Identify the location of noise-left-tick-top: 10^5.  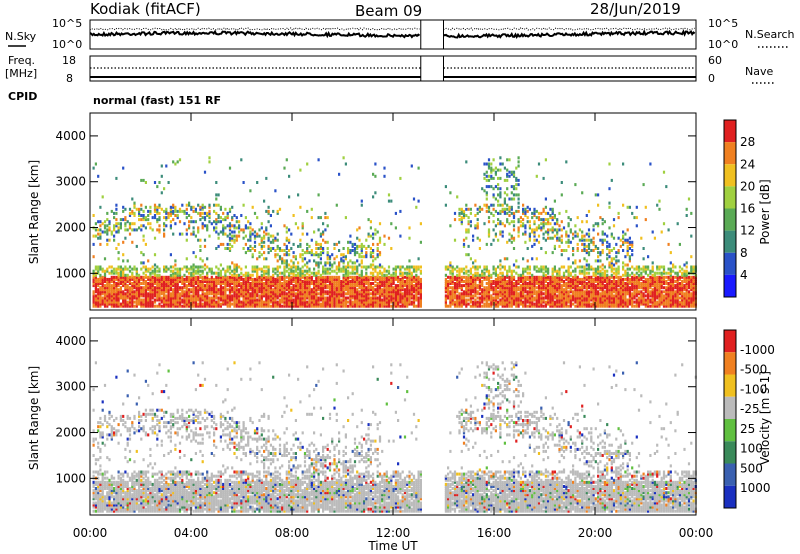
(67, 23).